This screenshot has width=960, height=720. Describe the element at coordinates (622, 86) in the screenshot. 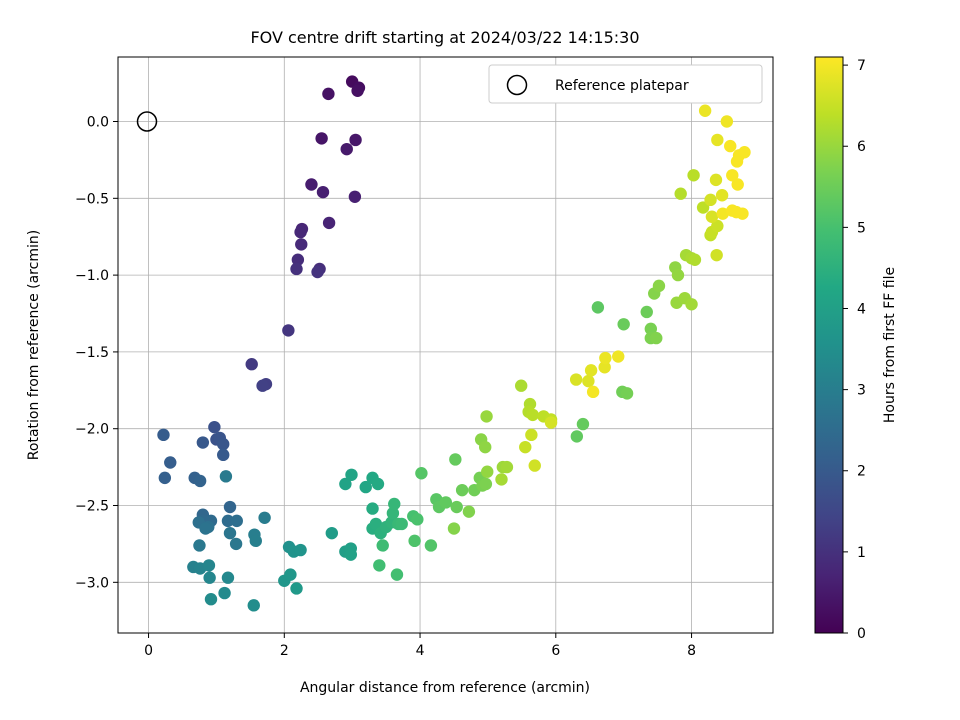

I see `legend-label: Reference platepar` at that location.